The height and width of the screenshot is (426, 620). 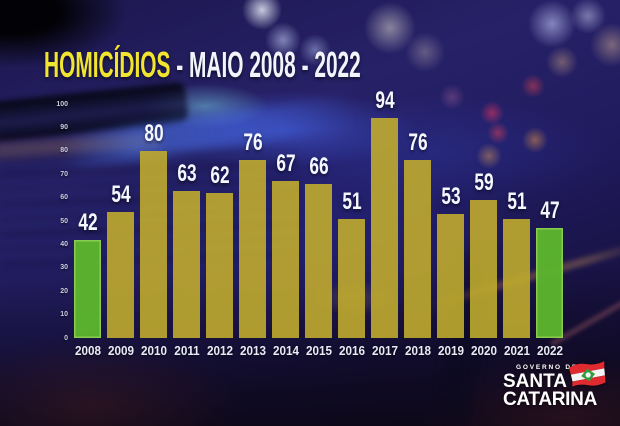 What do you see at coordinates (417, 143) in the screenshot?
I see `value-label-2018: 76` at bounding box center [417, 143].